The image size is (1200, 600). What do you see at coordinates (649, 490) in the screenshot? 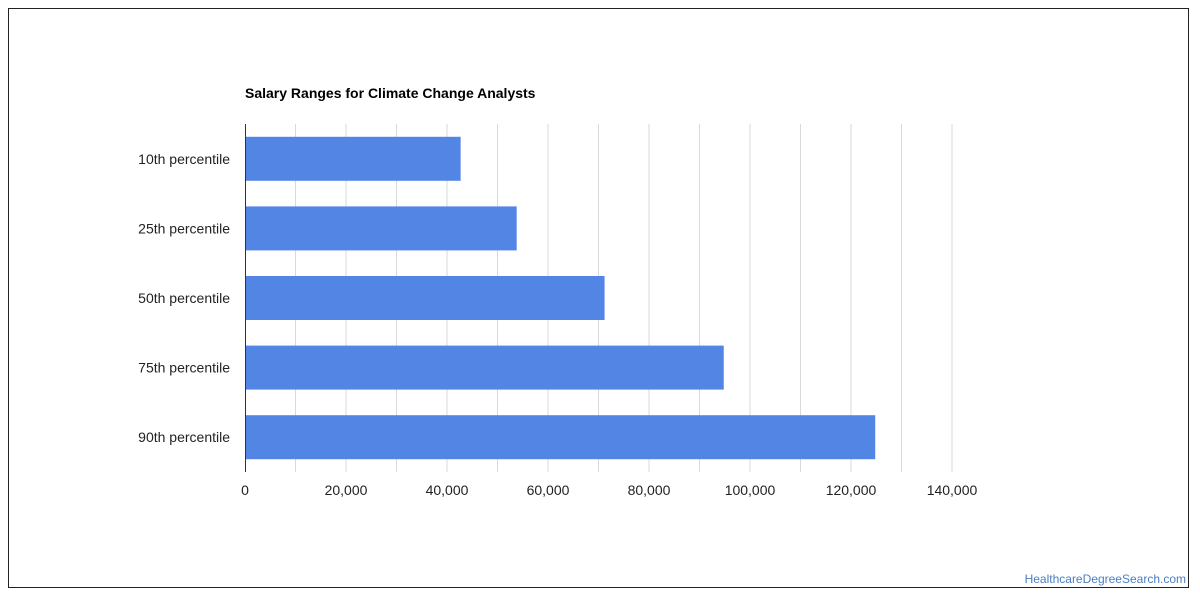
I see `x-tick-label: 80,000` at bounding box center [649, 490].